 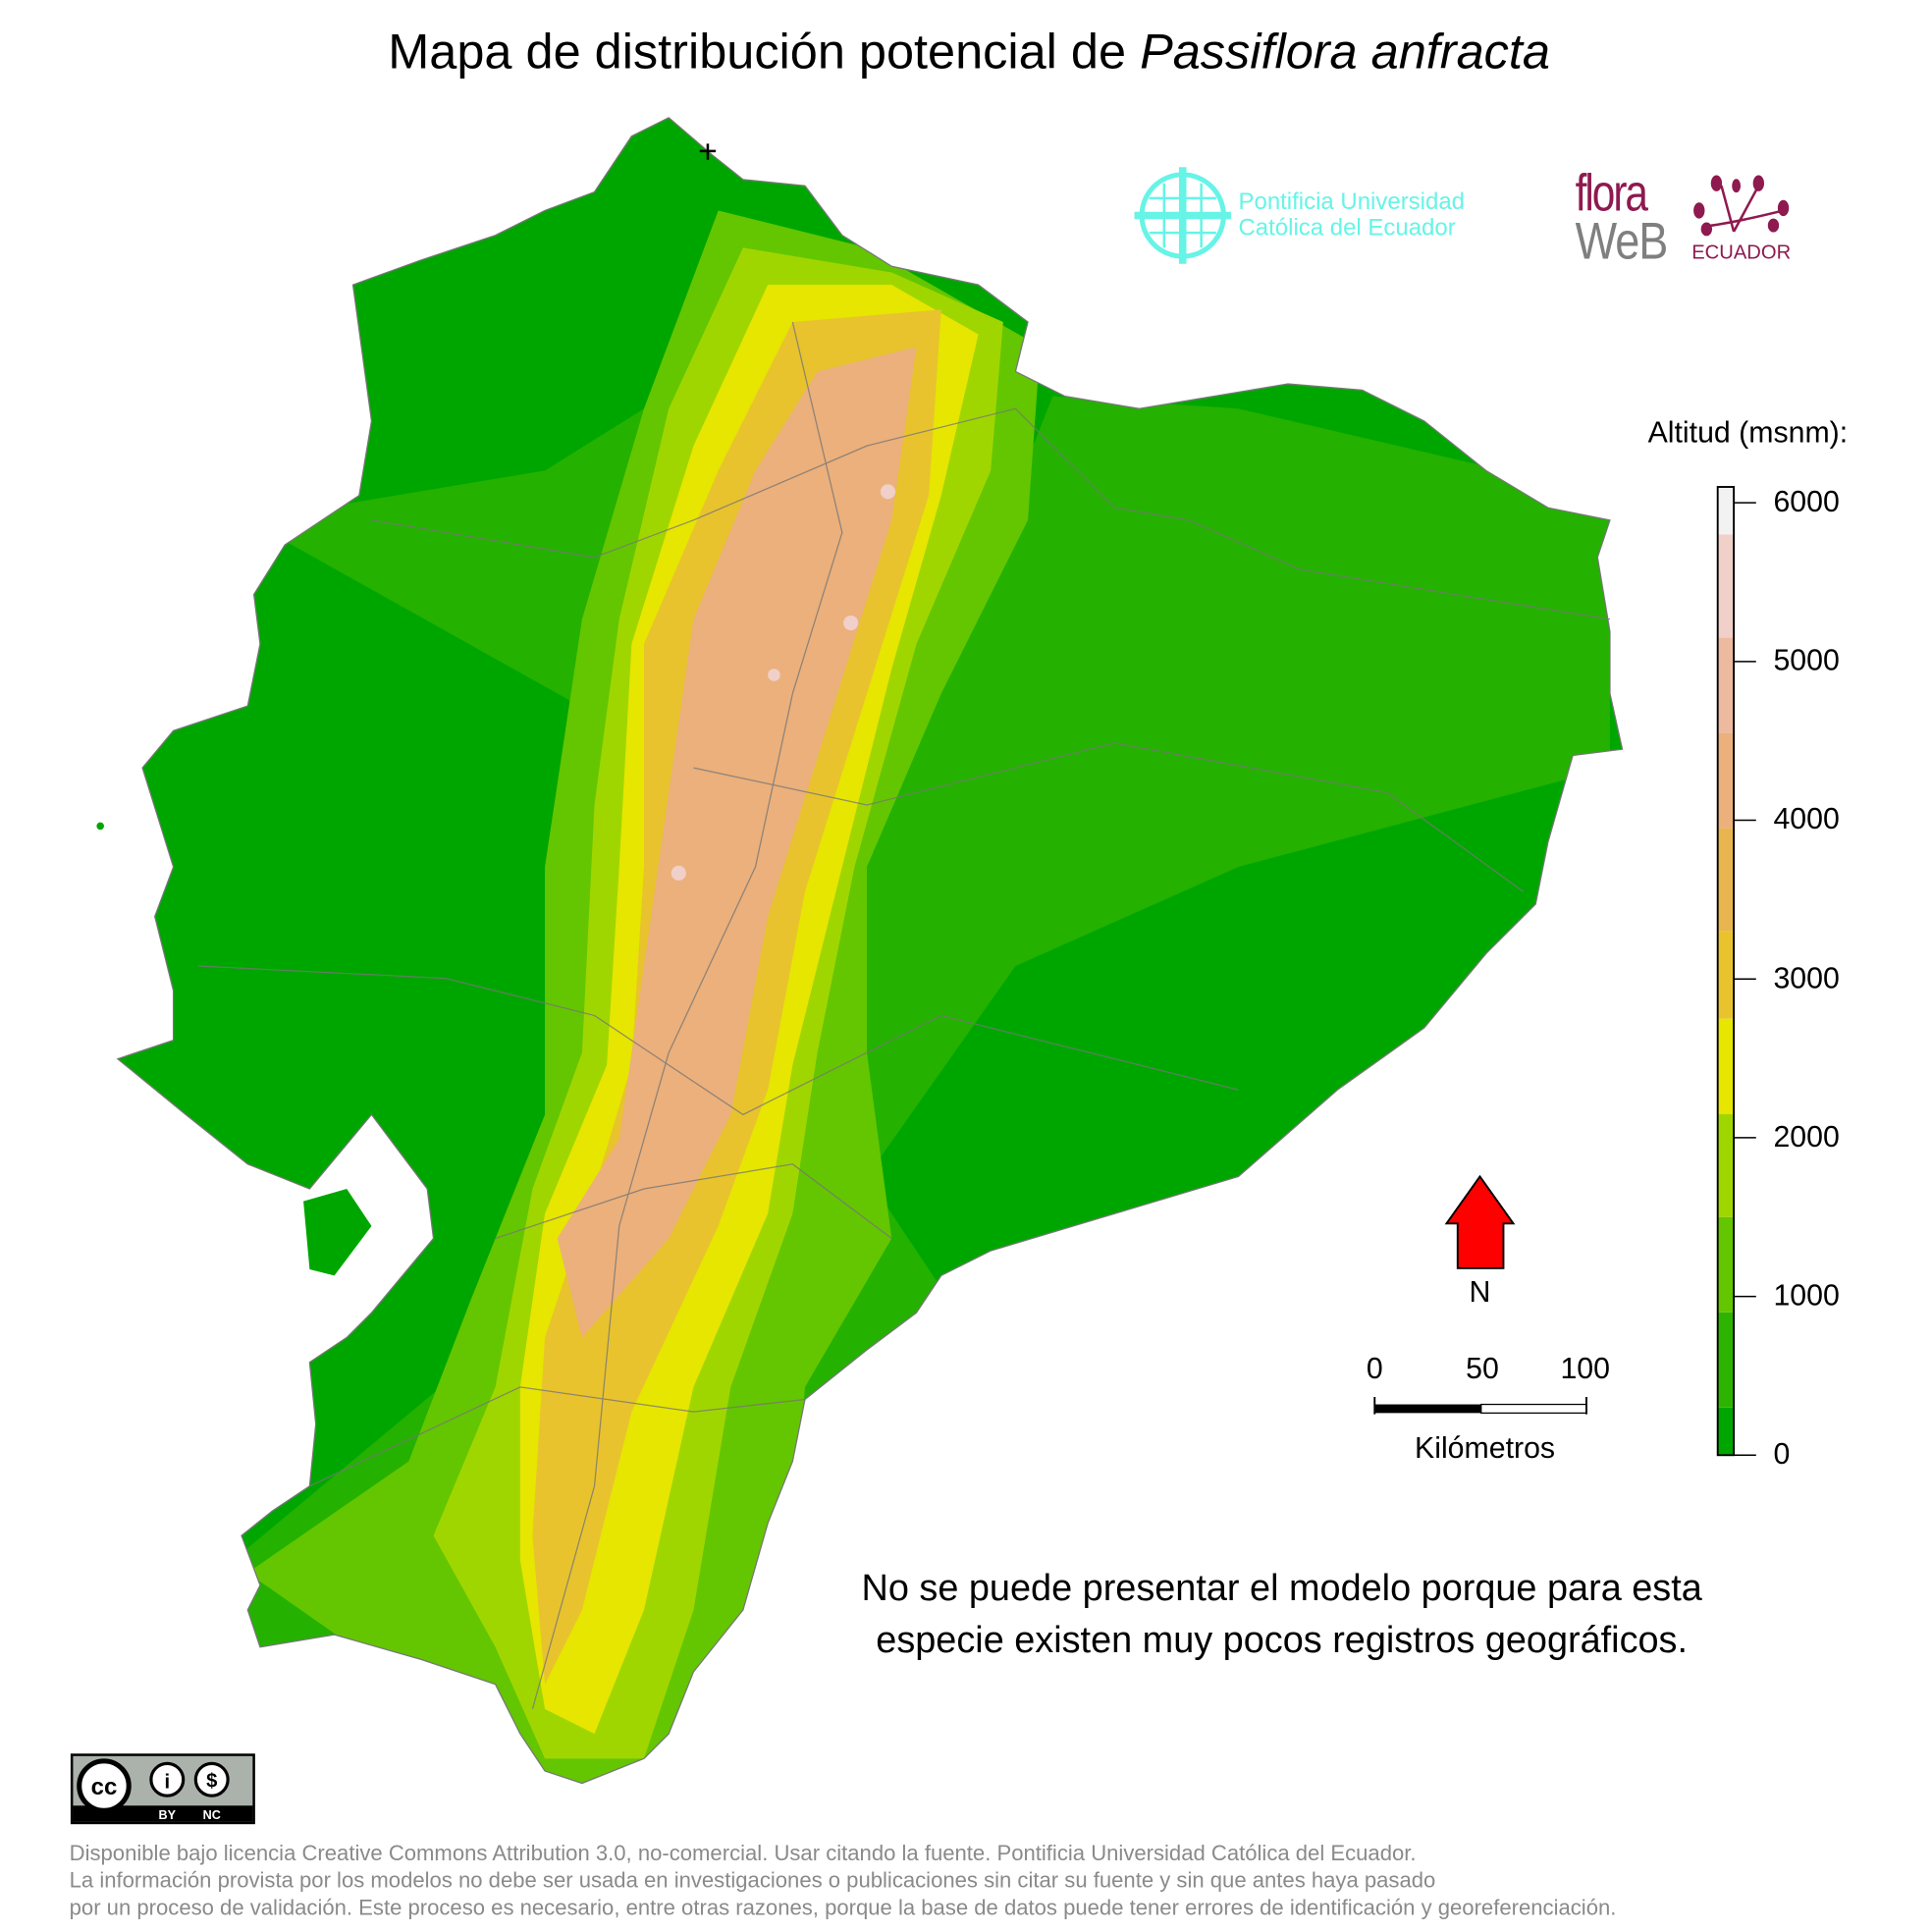 I want to click on legend-tick-label: 2000, so click(x=1806, y=1137).